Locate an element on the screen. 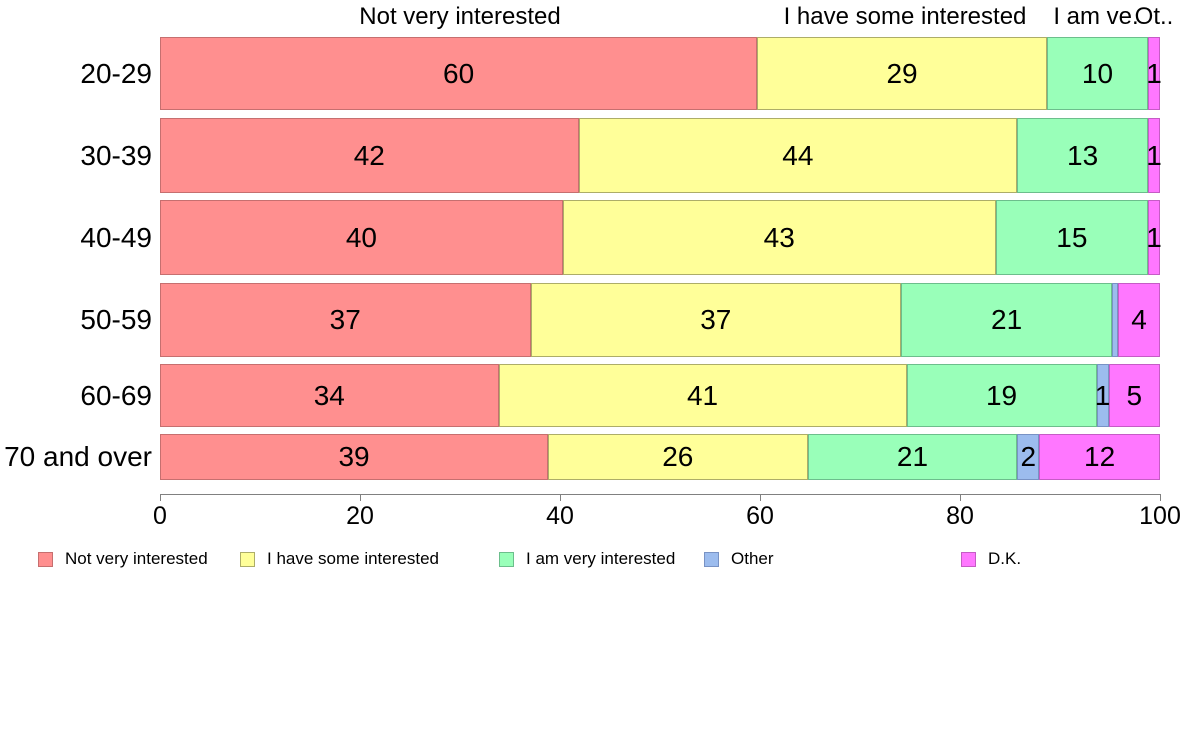 This screenshot has width=1188, height=736. legend-item: Not very interested is located at coordinates (123, 559).